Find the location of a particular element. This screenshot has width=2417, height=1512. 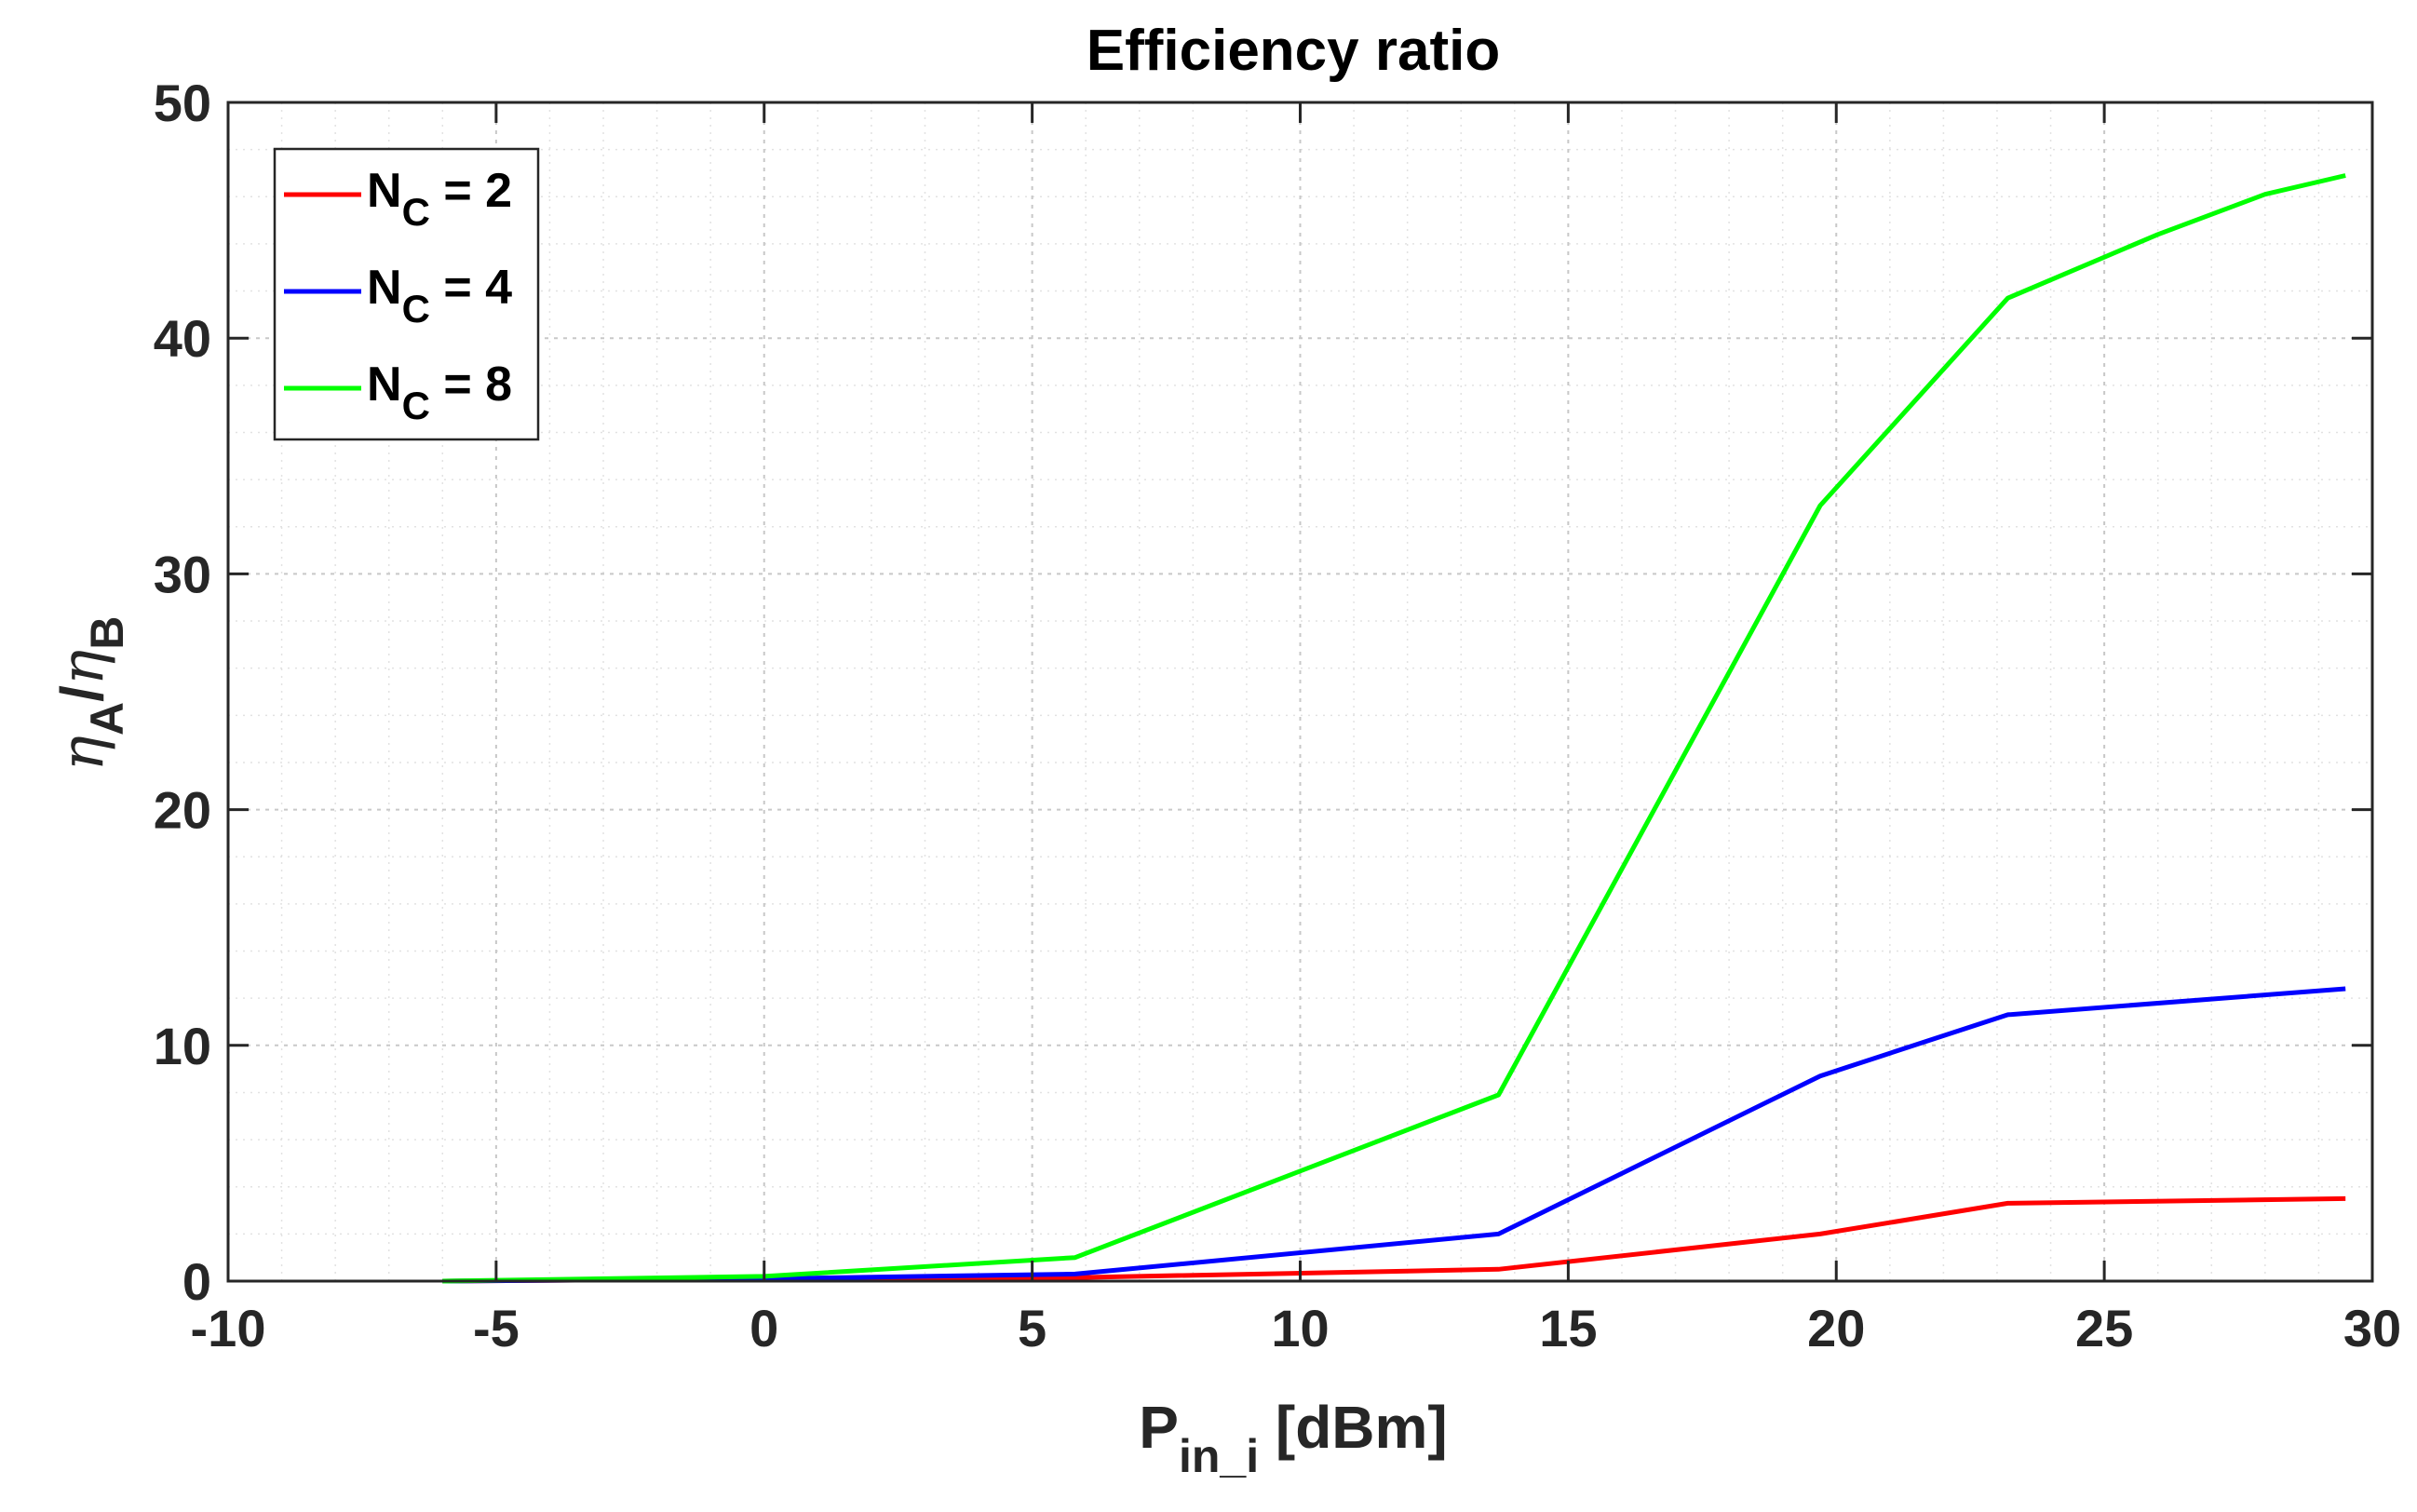

x-tick-label: -10 is located at coordinates (229, 1328).